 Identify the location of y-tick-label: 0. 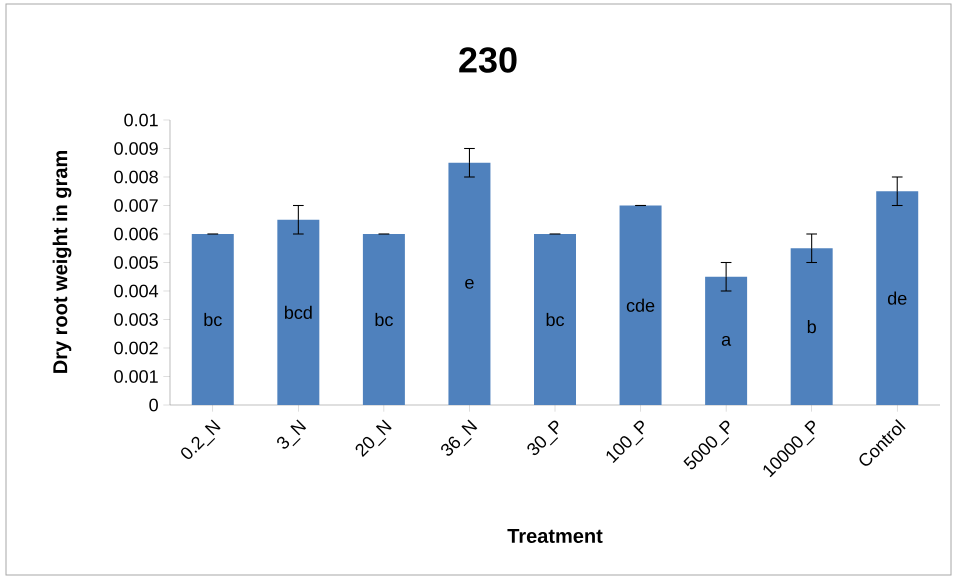
(153, 405).